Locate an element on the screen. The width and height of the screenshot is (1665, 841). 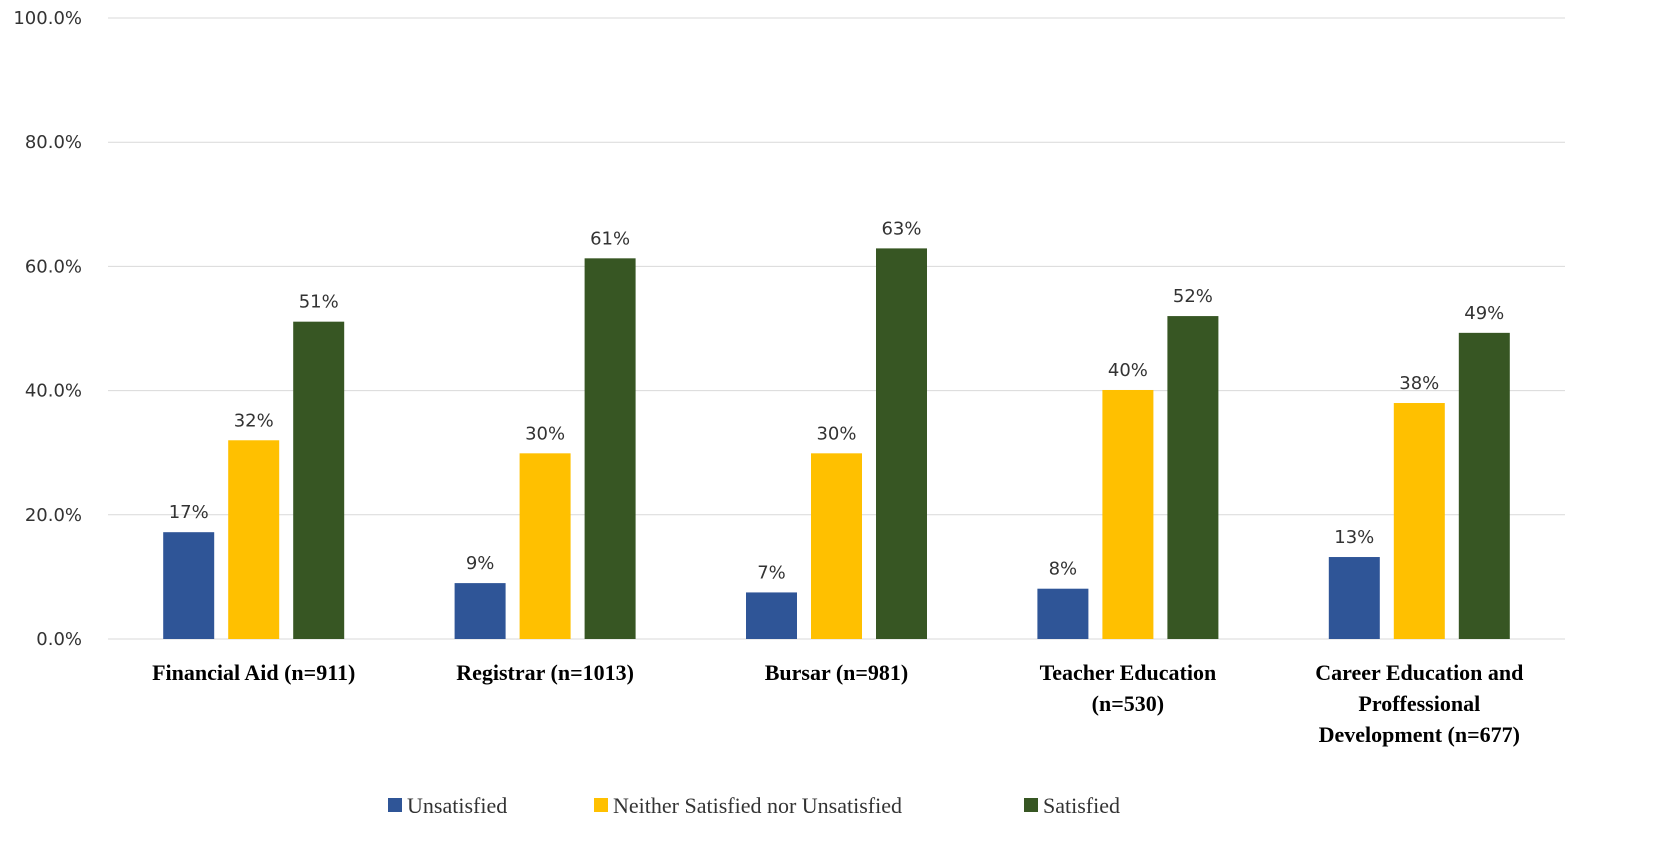
data-label: 9% is located at coordinates (480, 563).